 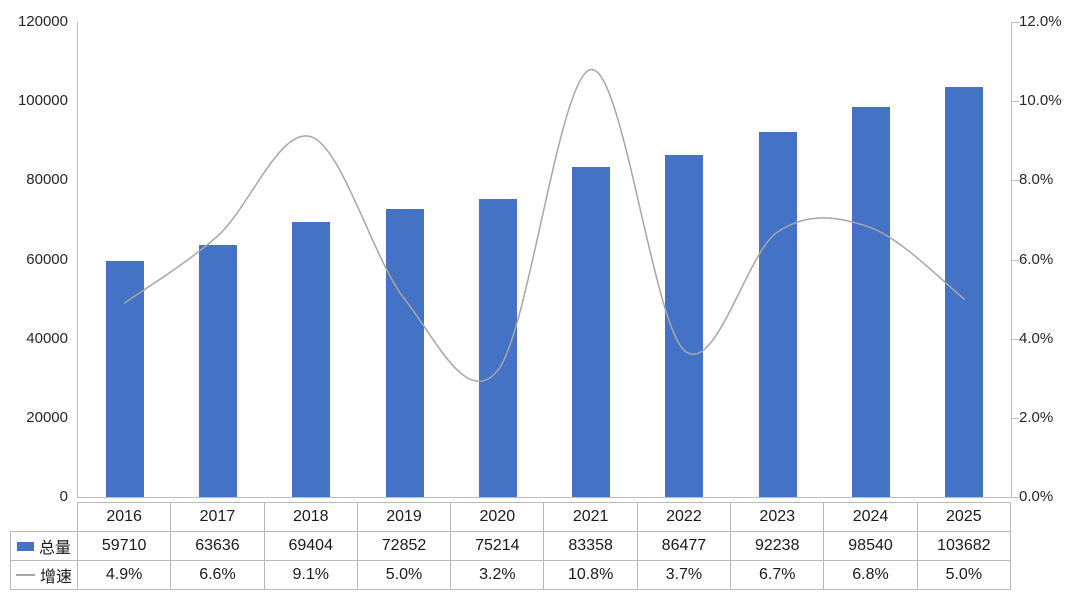 What do you see at coordinates (217, 371) in the screenshot?
I see `bar-2017` at bounding box center [217, 371].